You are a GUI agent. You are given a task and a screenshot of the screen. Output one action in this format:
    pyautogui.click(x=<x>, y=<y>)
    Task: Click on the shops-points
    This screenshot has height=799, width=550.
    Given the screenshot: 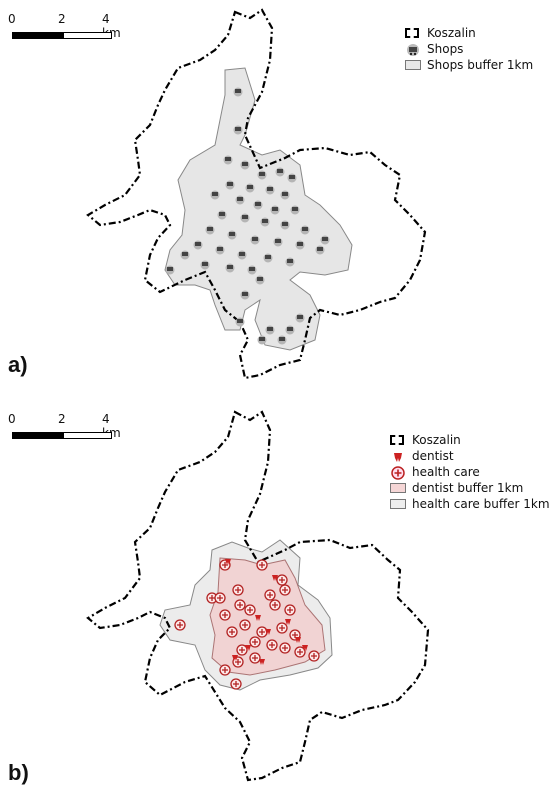 What is the action you would take?
    pyautogui.click(x=247, y=216)
    